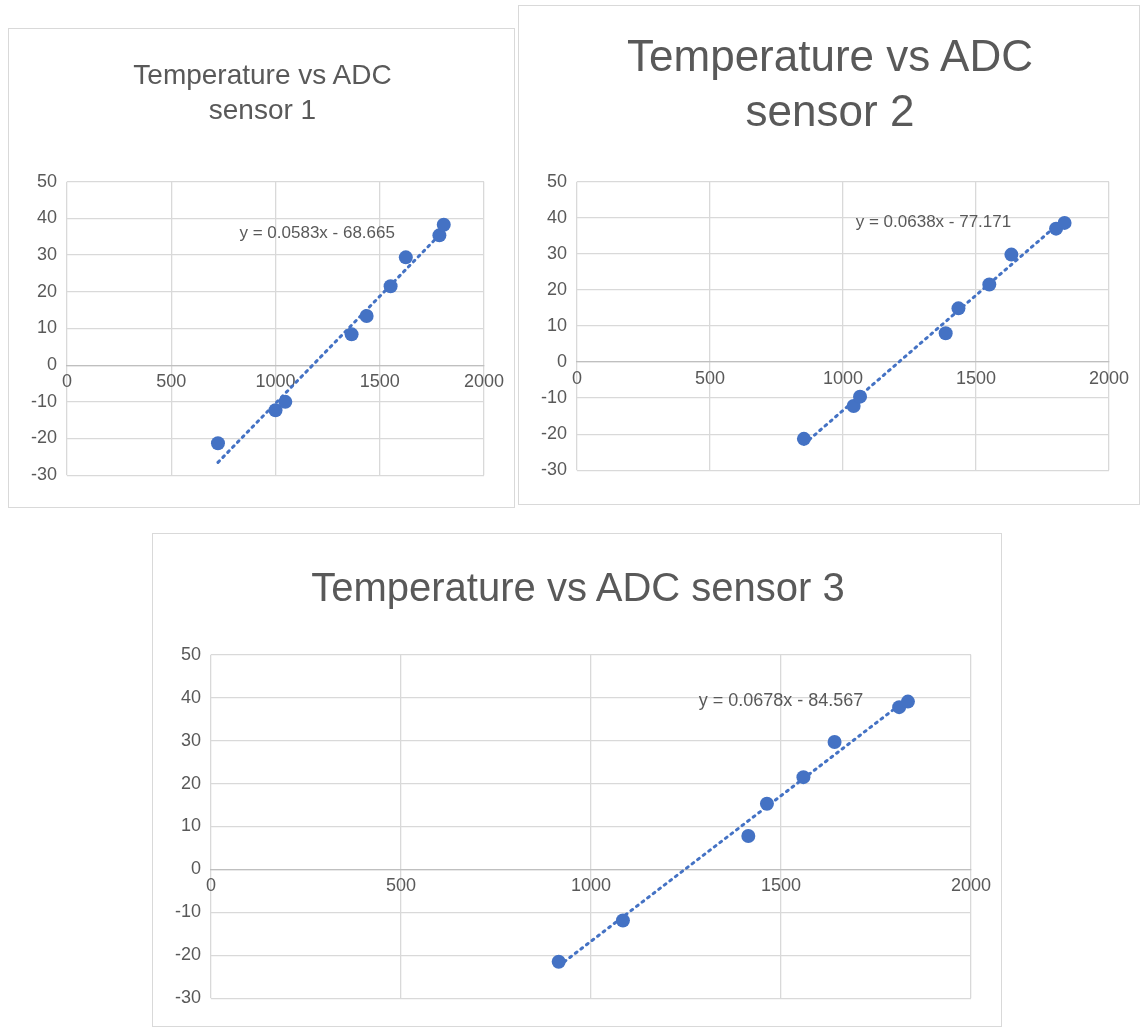 The height and width of the screenshot is (1027, 1143). What do you see at coordinates (578, 587) in the screenshot?
I see `chart-title: Temperature vs ADC sensor 3` at bounding box center [578, 587].